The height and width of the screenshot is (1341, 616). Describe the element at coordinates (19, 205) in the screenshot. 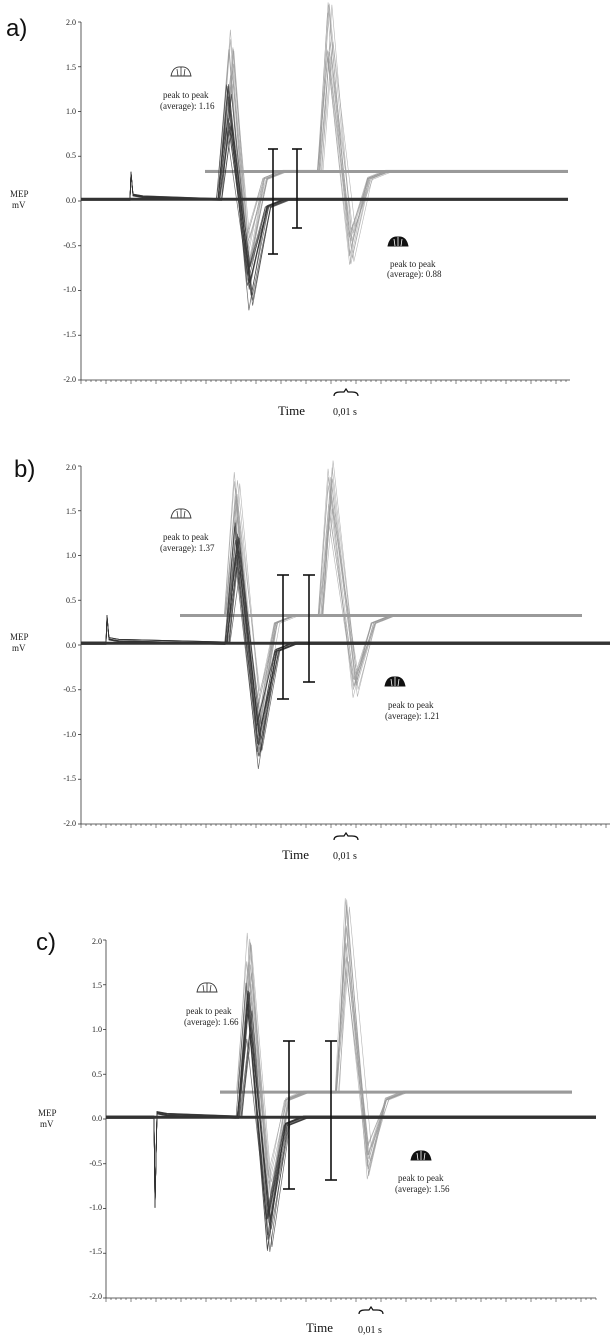

I see `y-label-line-2: mV` at that location.